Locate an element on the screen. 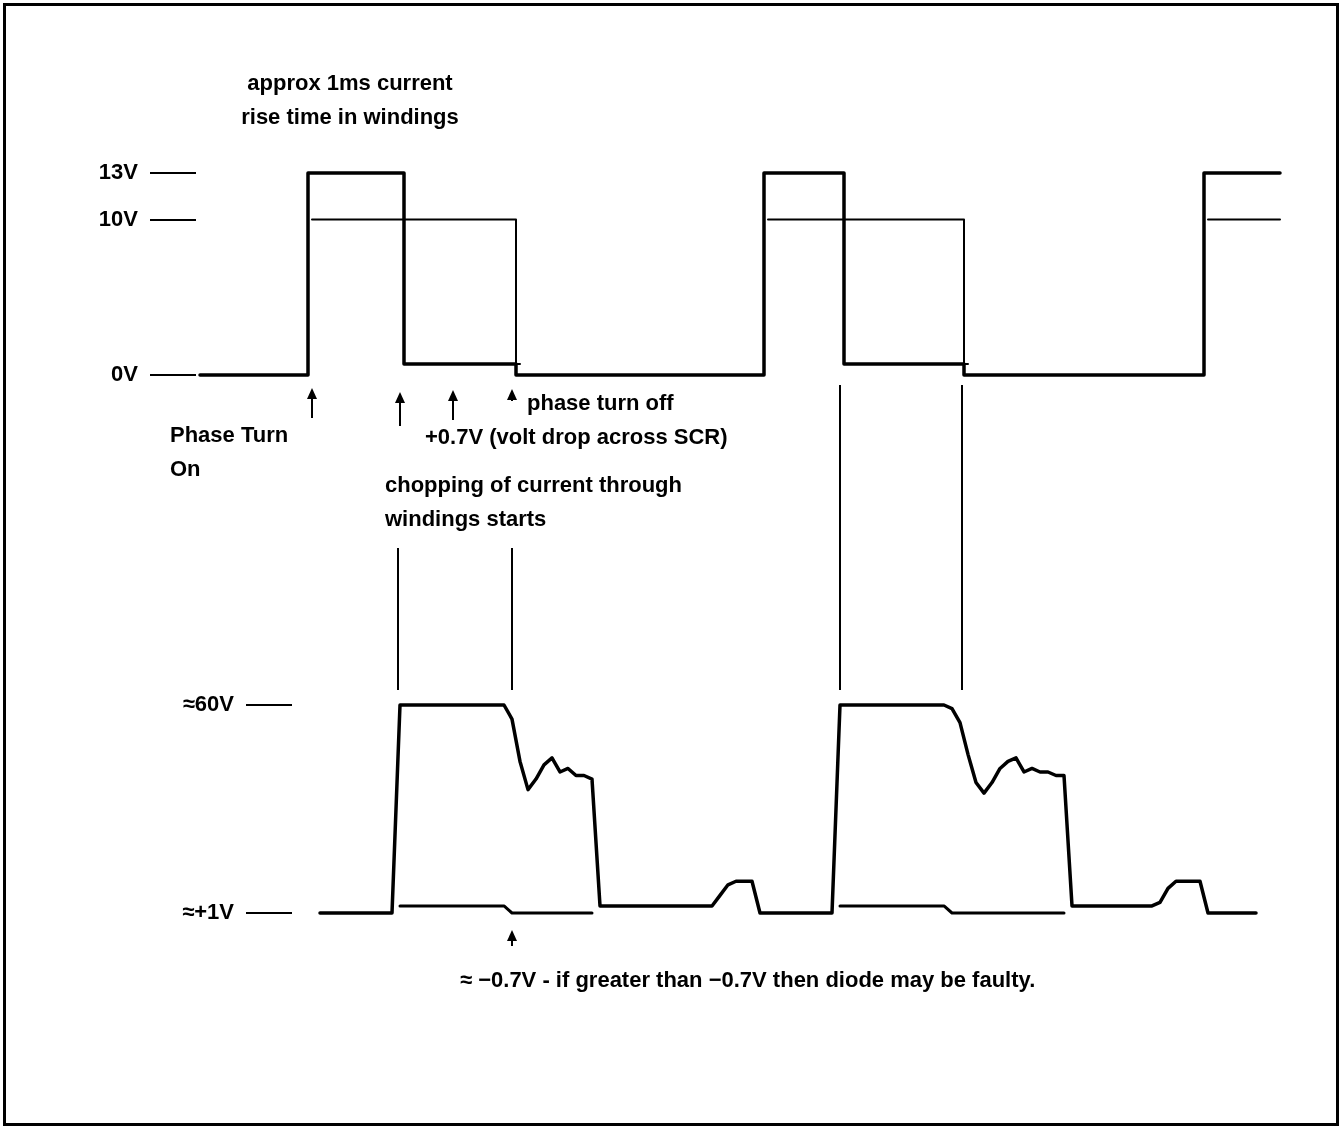 The image size is (1342, 1129). y-tick-label: 0V is located at coordinates (125, 374).